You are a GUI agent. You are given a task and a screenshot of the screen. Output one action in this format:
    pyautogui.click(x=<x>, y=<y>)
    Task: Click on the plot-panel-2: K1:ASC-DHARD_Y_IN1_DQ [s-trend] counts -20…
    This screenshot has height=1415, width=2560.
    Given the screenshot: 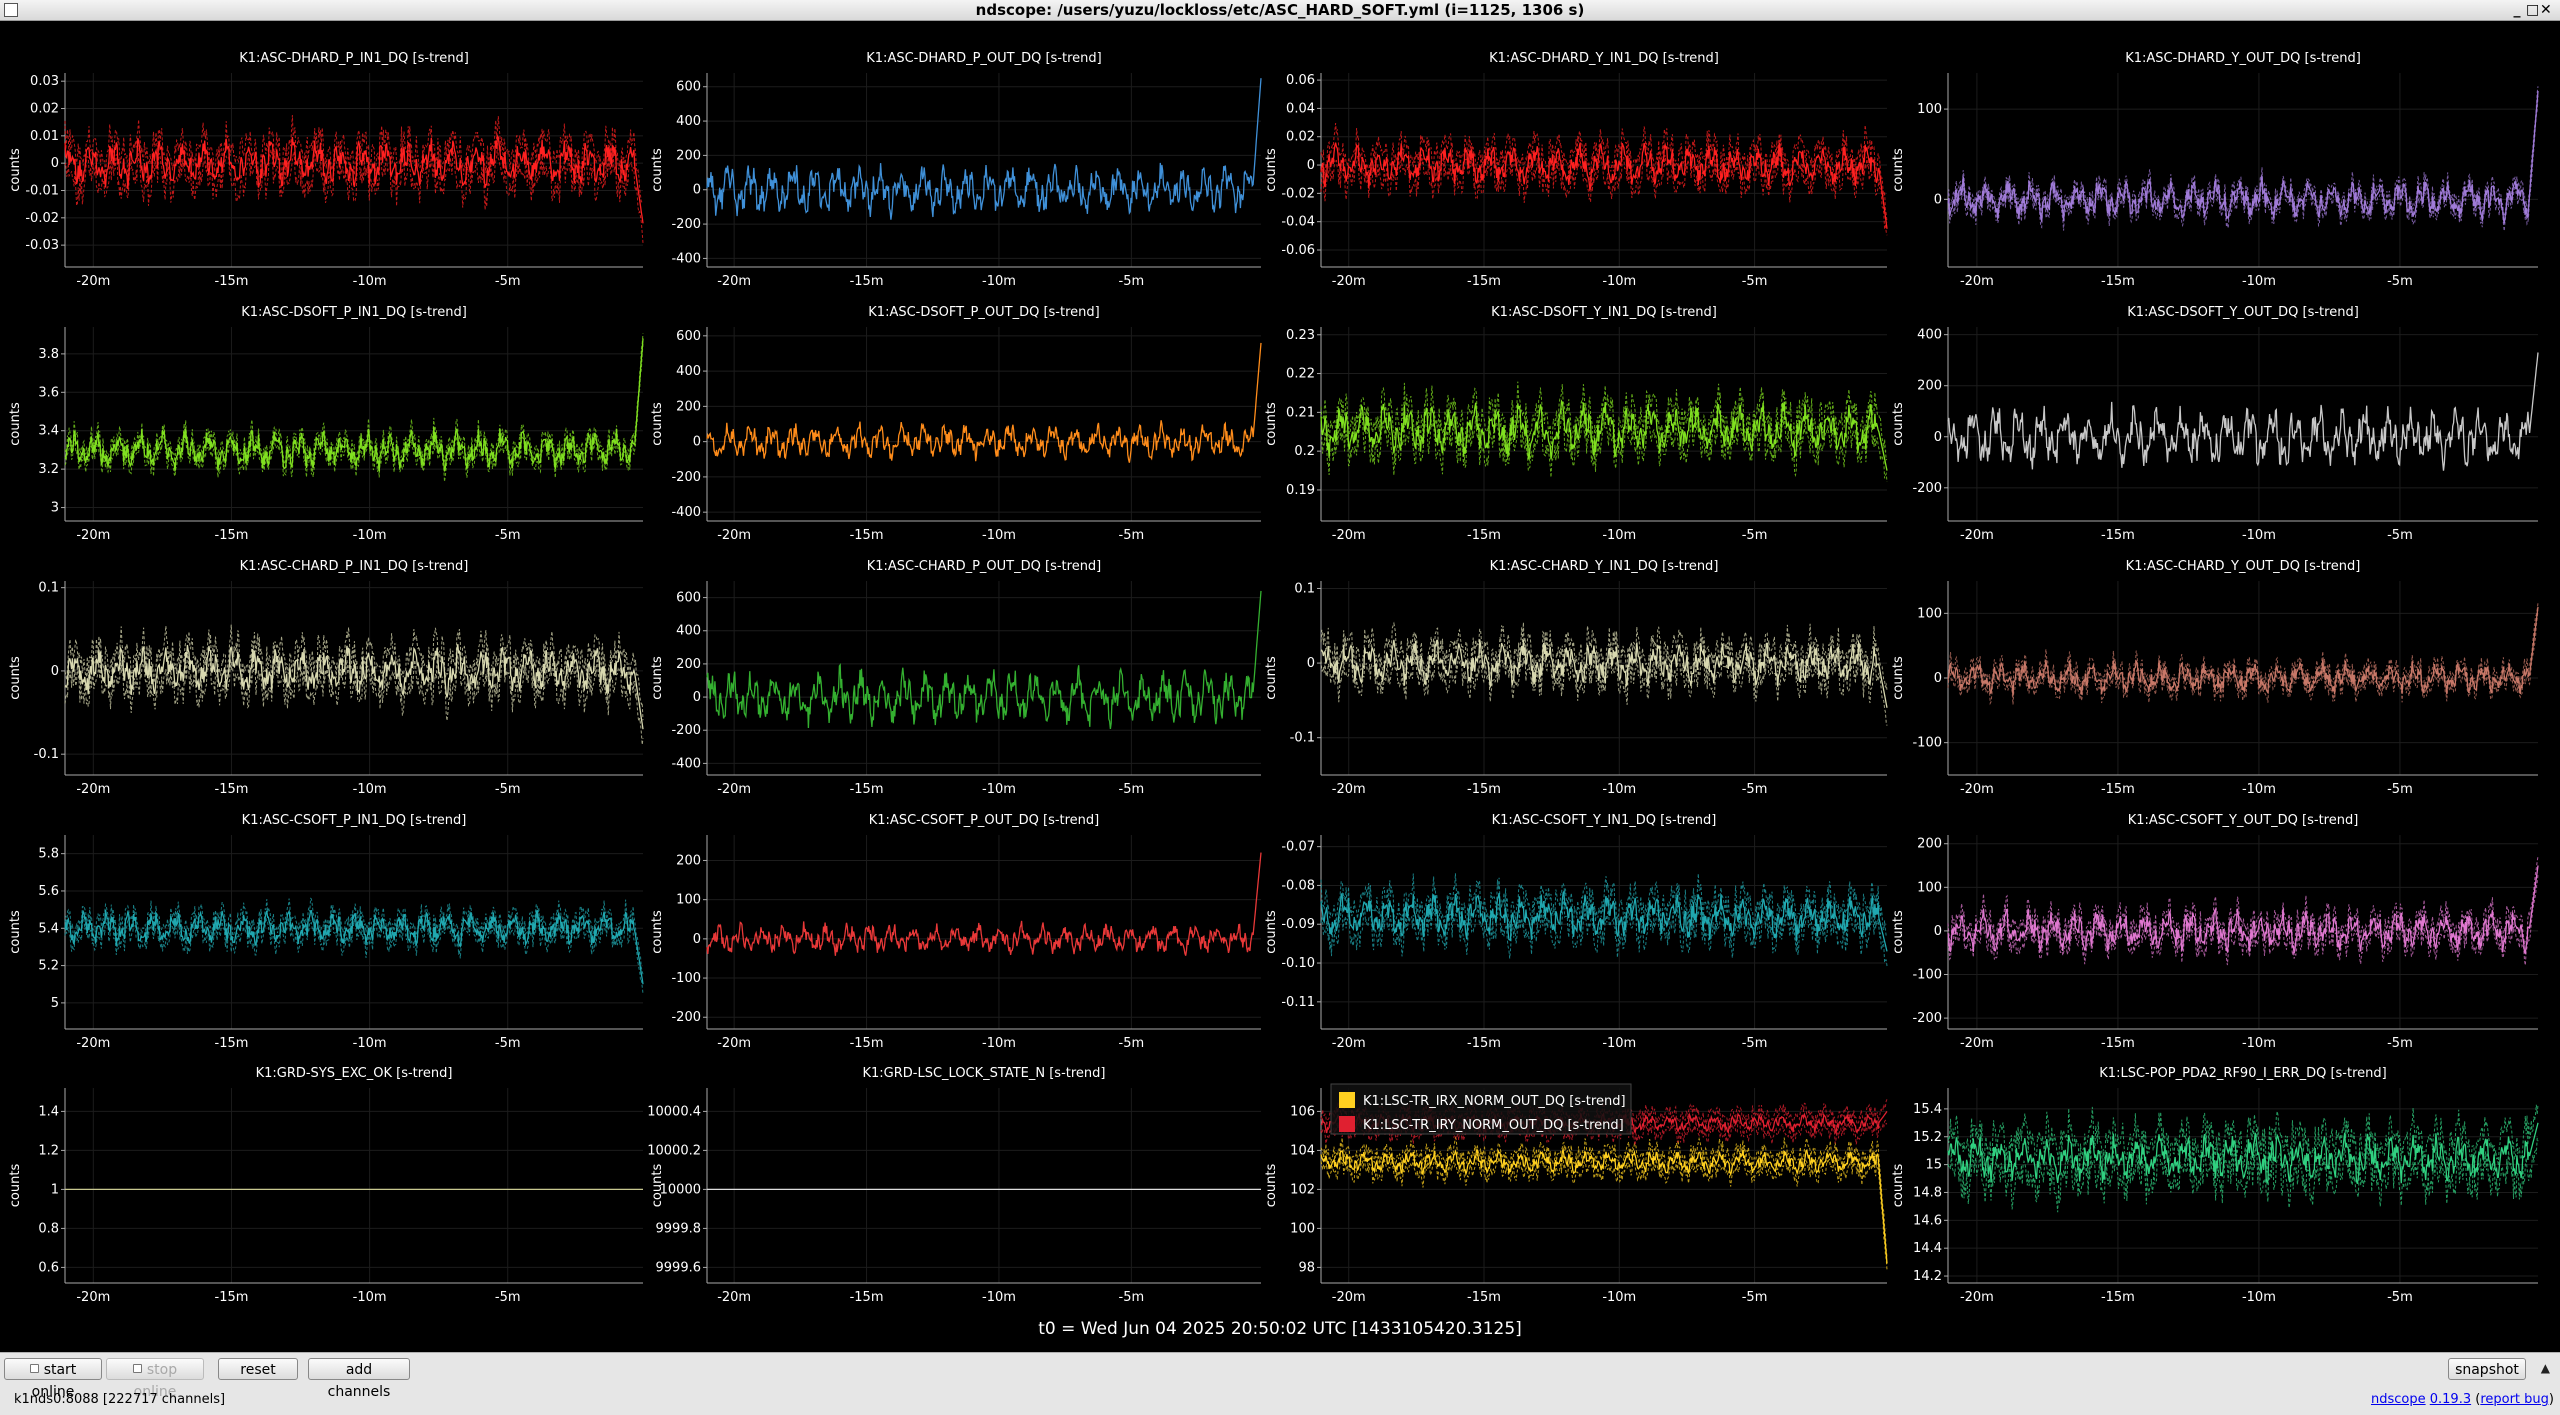 What is the action you would take?
    pyautogui.click(x=1576, y=170)
    